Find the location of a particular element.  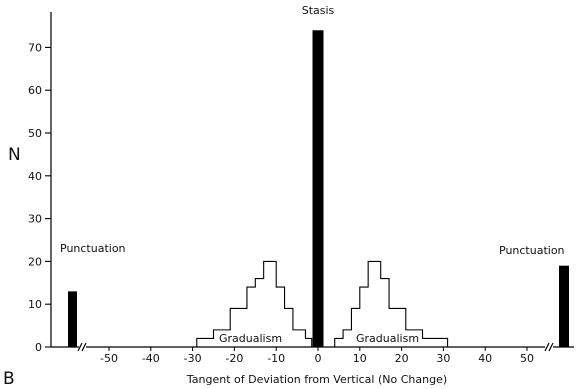

x-tick-label: 50 is located at coordinates (527, 358).